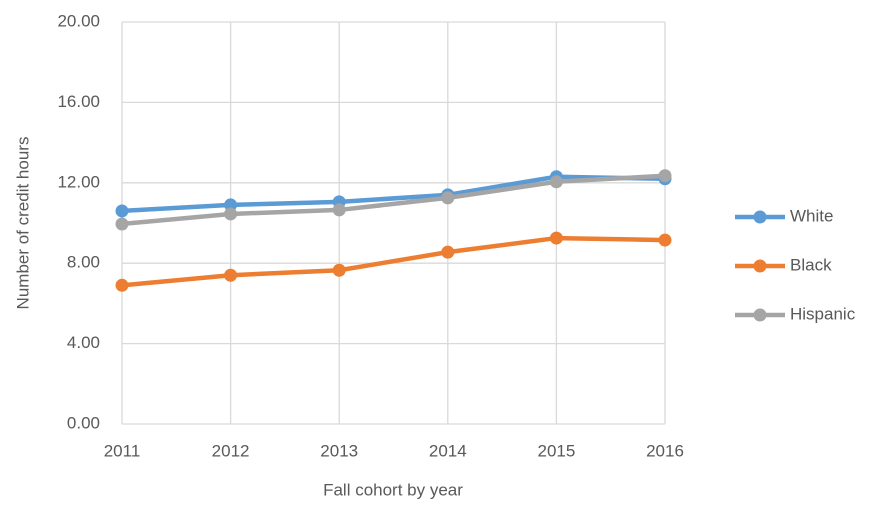 Image resolution: width=871 pixels, height=511 pixels. Describe the element at coordinates (393, 489) in the screenshot. I see `x-axis-title: Fall cohort by year` at that location.